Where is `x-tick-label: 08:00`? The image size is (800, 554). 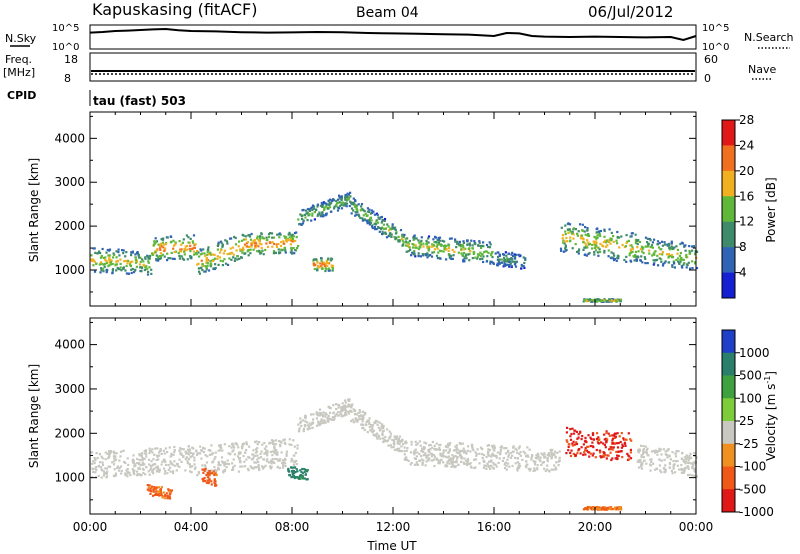
x-tick-label: 08:00 is located at coordinates (292, 527).